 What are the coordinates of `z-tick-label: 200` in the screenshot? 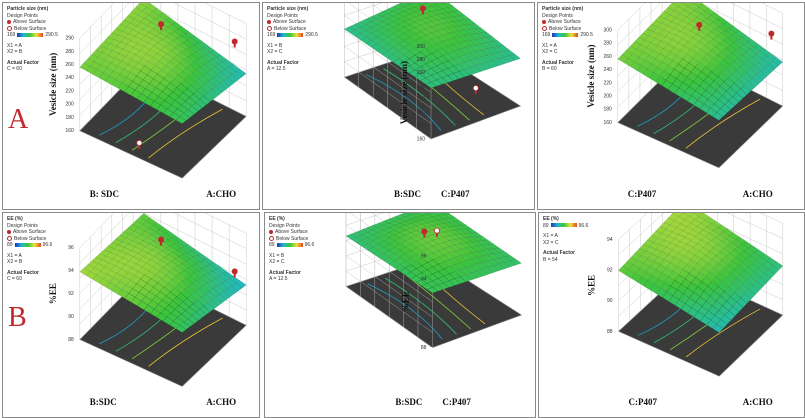 It's located at (421, 113).